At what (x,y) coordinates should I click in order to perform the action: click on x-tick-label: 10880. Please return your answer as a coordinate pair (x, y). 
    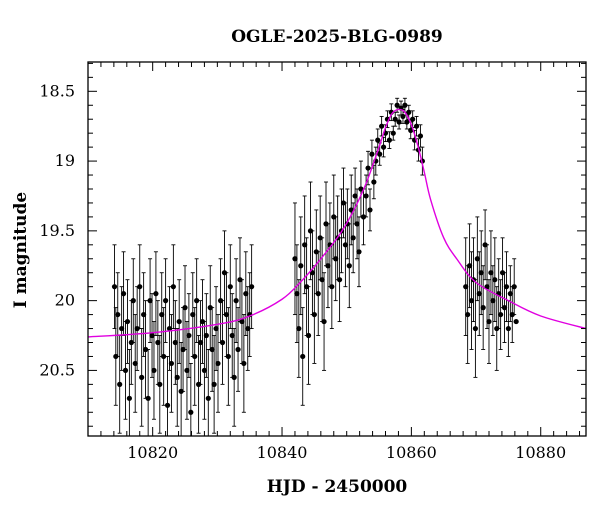
    Looking at the image, I should click on (540, 452).